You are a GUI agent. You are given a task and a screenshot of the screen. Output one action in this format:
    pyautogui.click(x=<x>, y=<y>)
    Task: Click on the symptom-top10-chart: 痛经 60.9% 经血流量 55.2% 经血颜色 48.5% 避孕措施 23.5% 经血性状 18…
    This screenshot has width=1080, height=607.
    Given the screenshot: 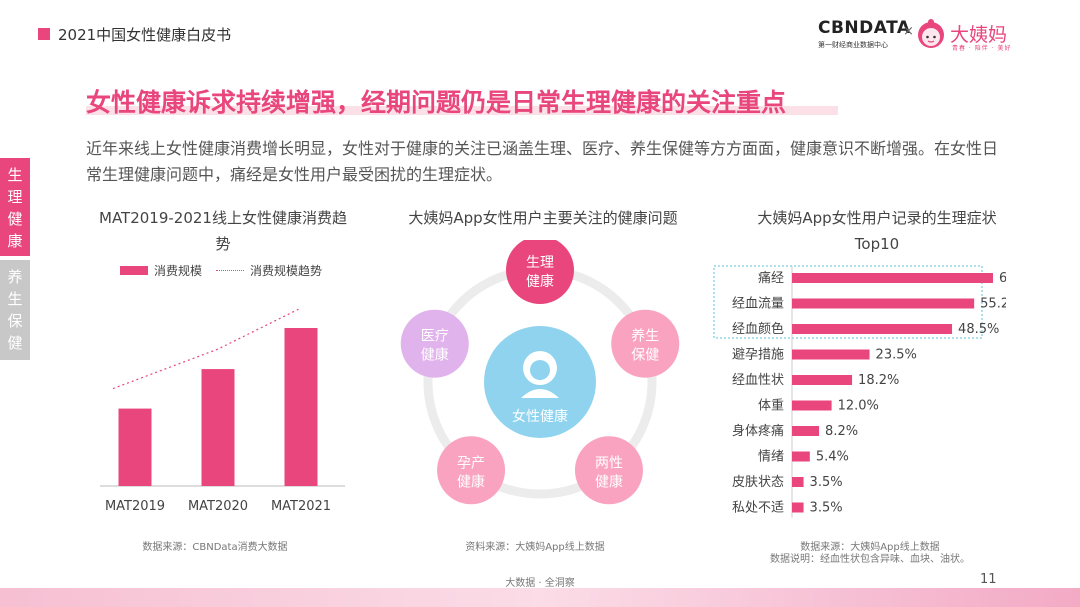 What is the action you would take?
    pyautogui.click(x=859, y=391)
    